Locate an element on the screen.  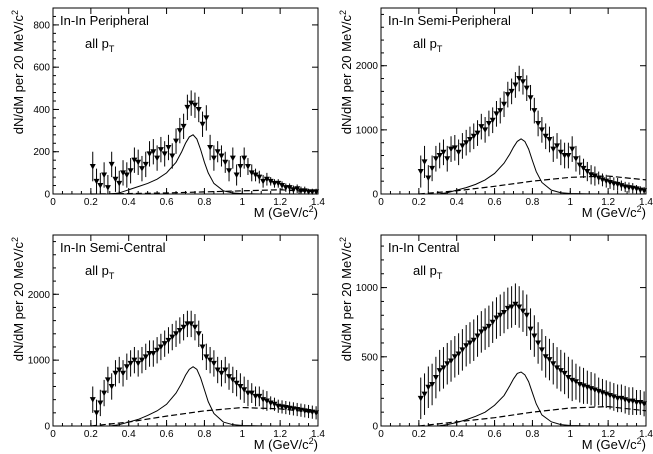
panel-title: In-In Peripheral is located at coordinates (104, 20).